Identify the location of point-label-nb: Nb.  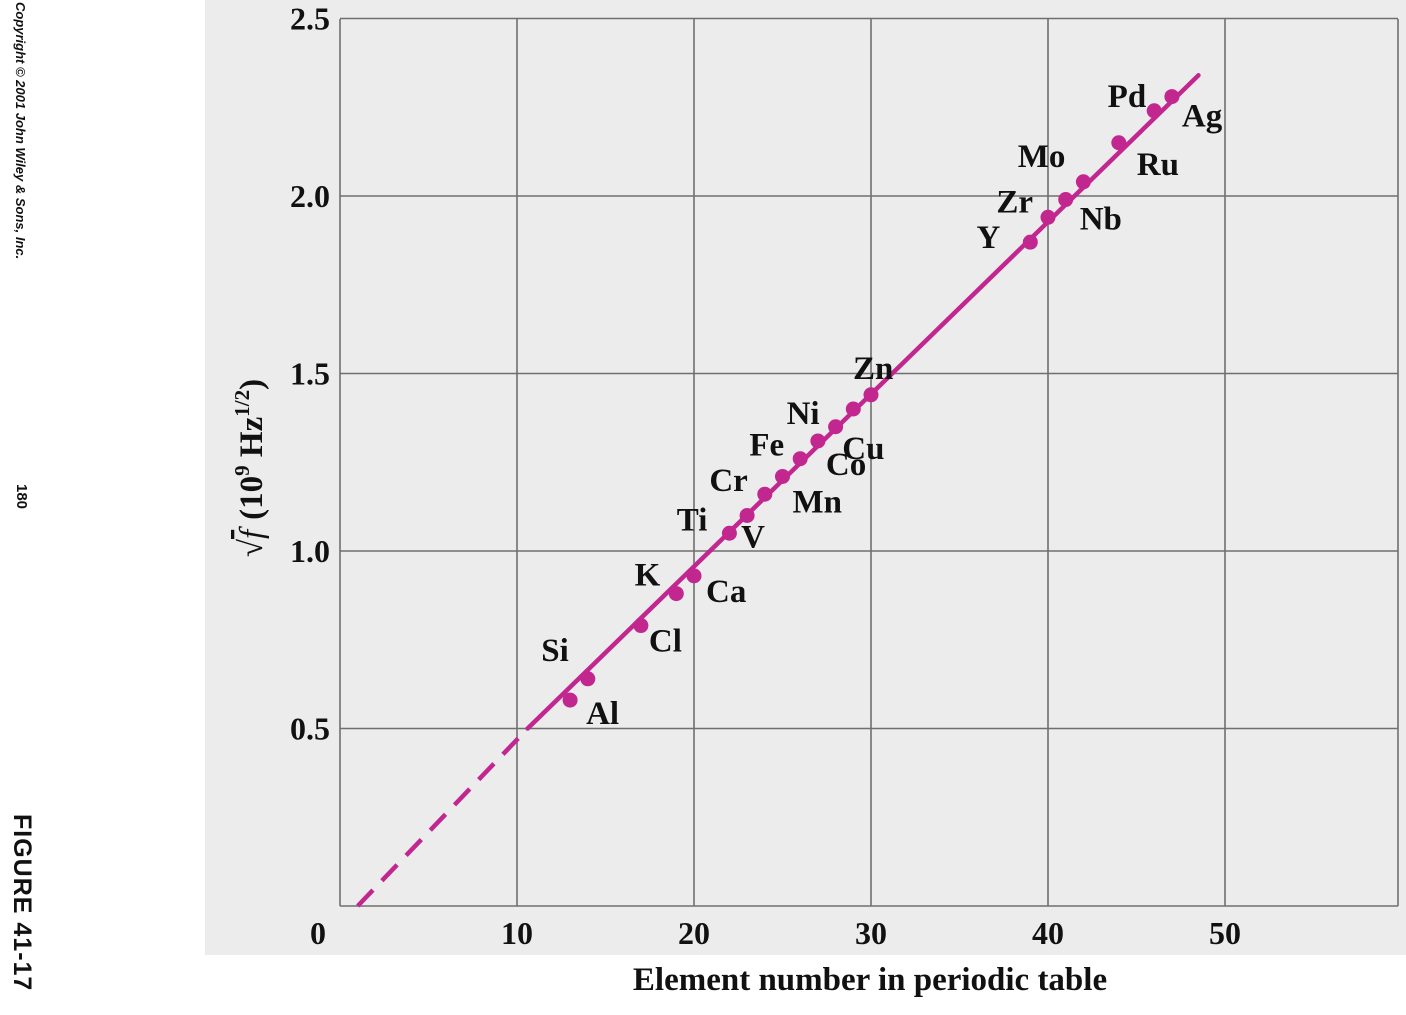
(1101, 220).